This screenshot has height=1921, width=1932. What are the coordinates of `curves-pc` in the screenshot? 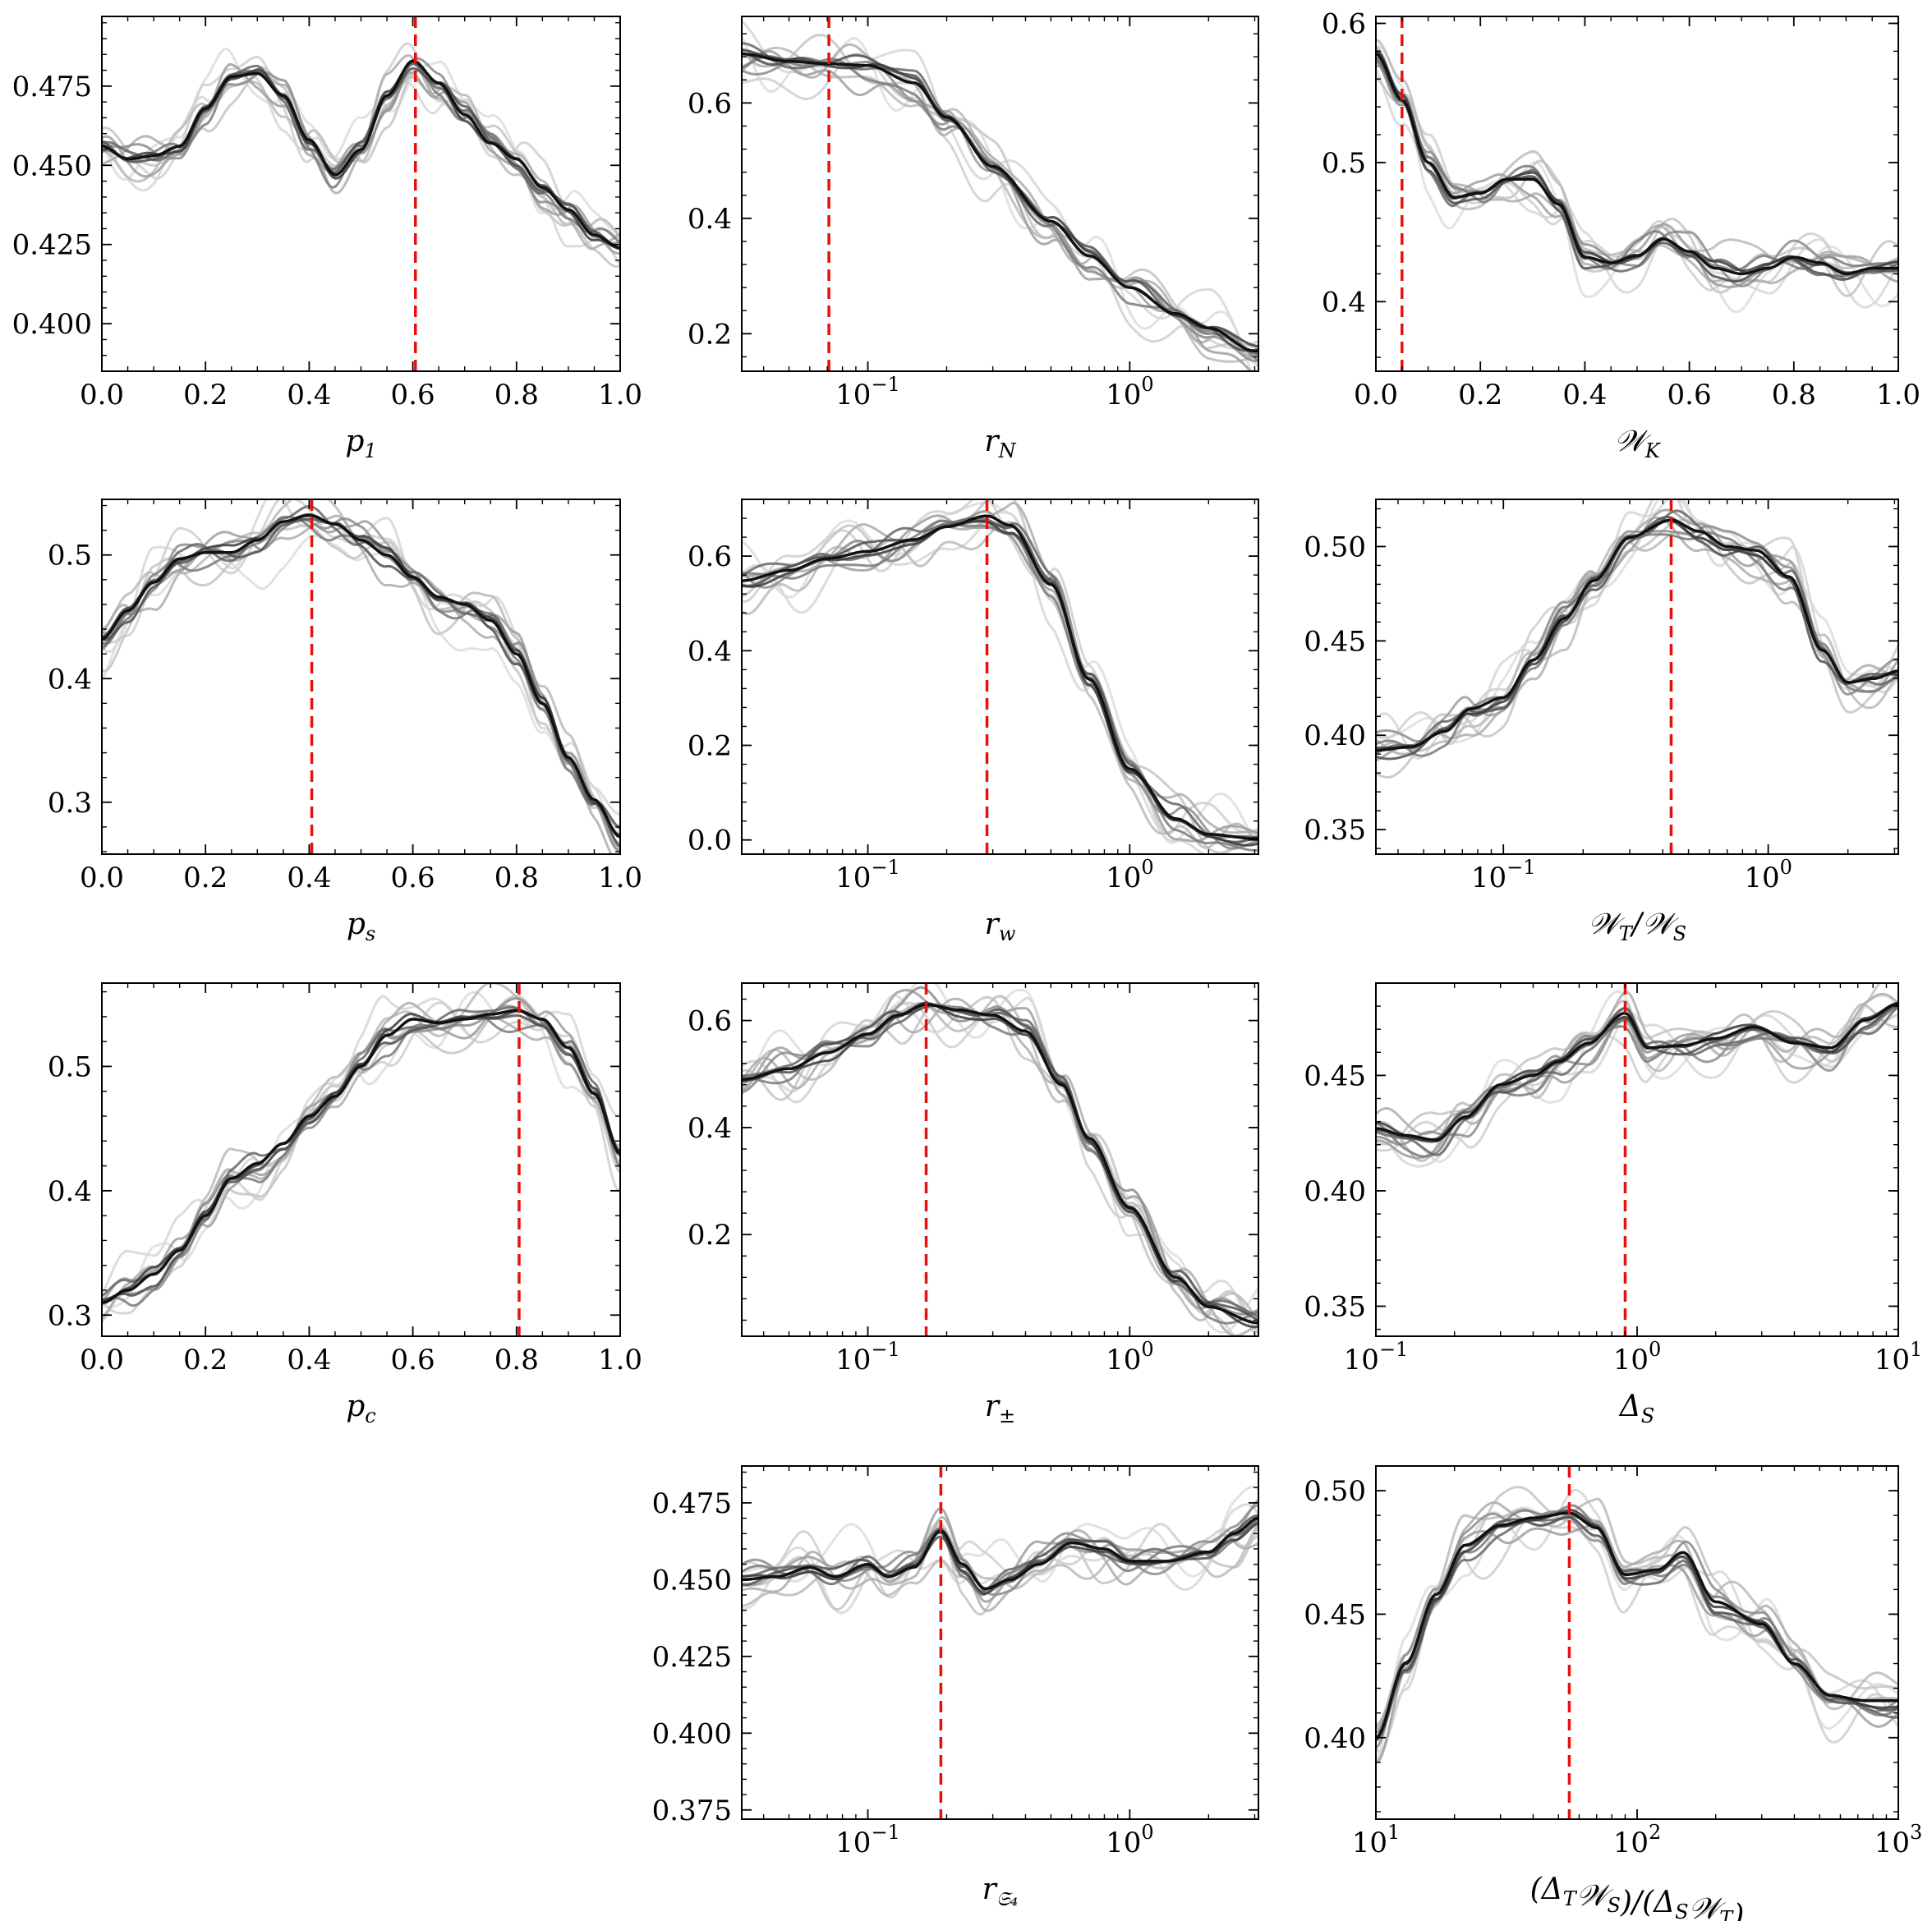 It's located at (361, 1153).